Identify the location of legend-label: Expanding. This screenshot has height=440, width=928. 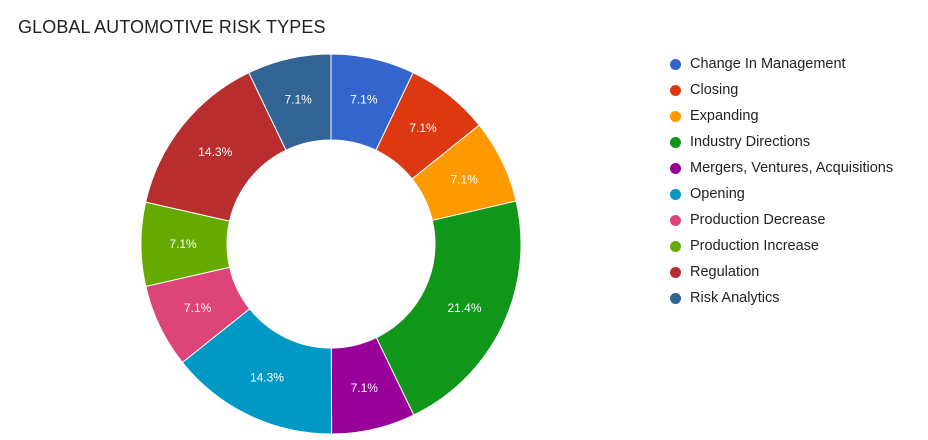
(724, 116).